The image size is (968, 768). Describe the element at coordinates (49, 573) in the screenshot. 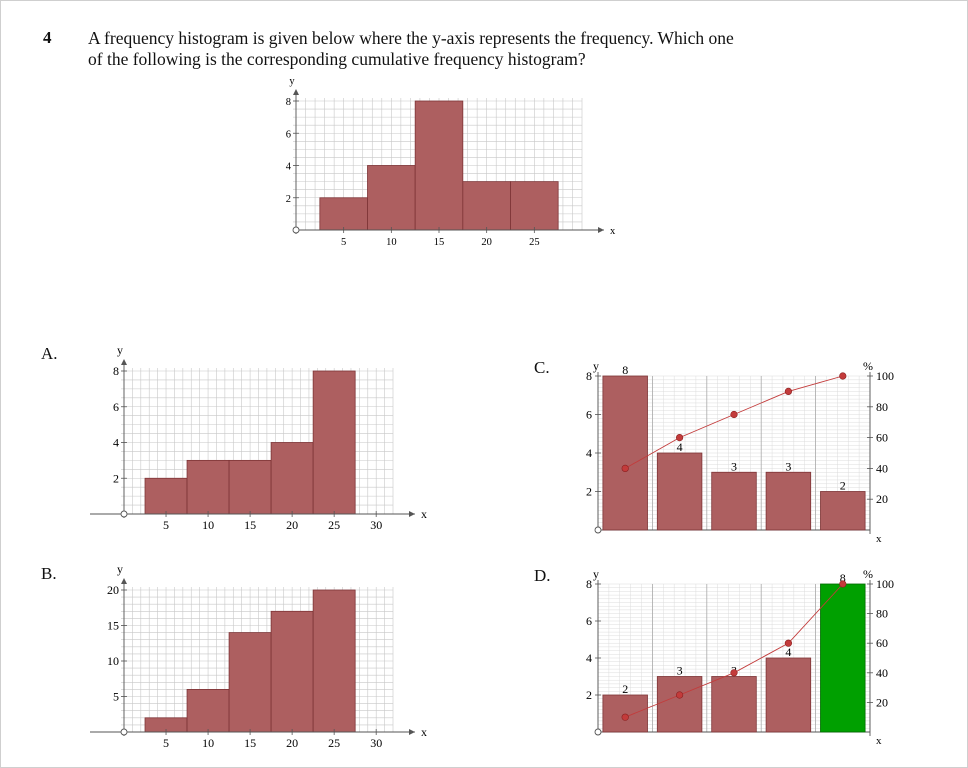

I see `option-b-label: B.` at that location.